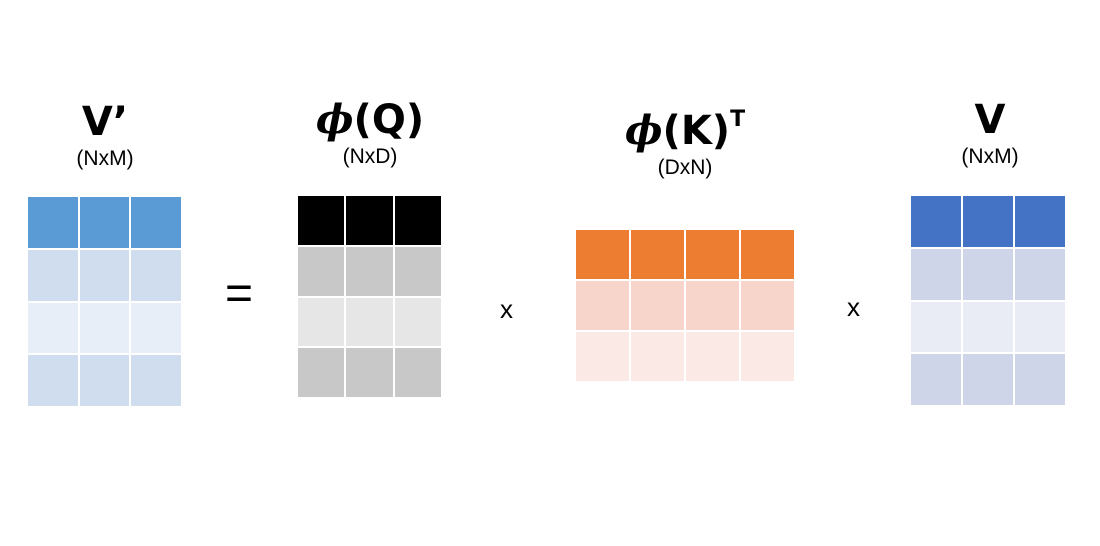  Describe the element at coordinates (321, 220) in the screenshot. I see `phi-q-cell-r1-c1` at that location.